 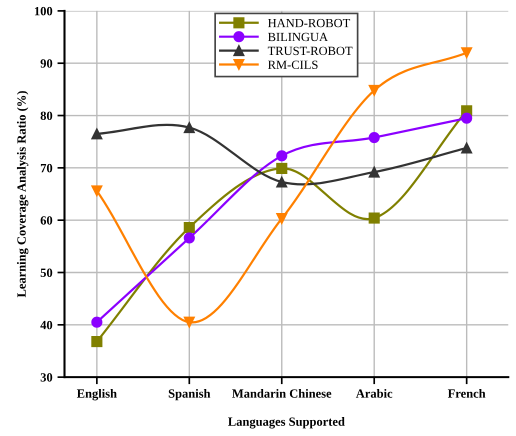 I want to click on y-tick-label: 50, so click(x=46, y=272).